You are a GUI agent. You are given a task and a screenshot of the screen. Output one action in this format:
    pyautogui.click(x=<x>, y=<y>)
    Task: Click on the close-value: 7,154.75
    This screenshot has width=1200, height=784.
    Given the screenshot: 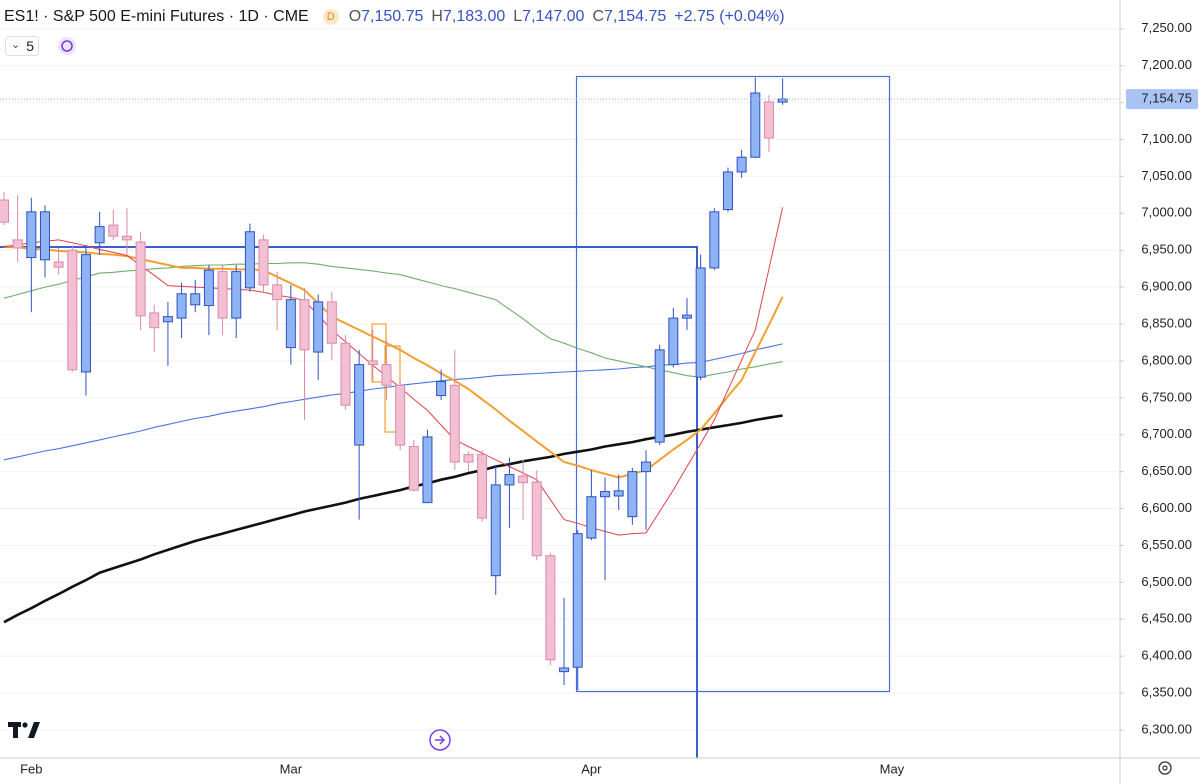 What is the action you would take?
    pyautogui.click(x=635, y=16)
    